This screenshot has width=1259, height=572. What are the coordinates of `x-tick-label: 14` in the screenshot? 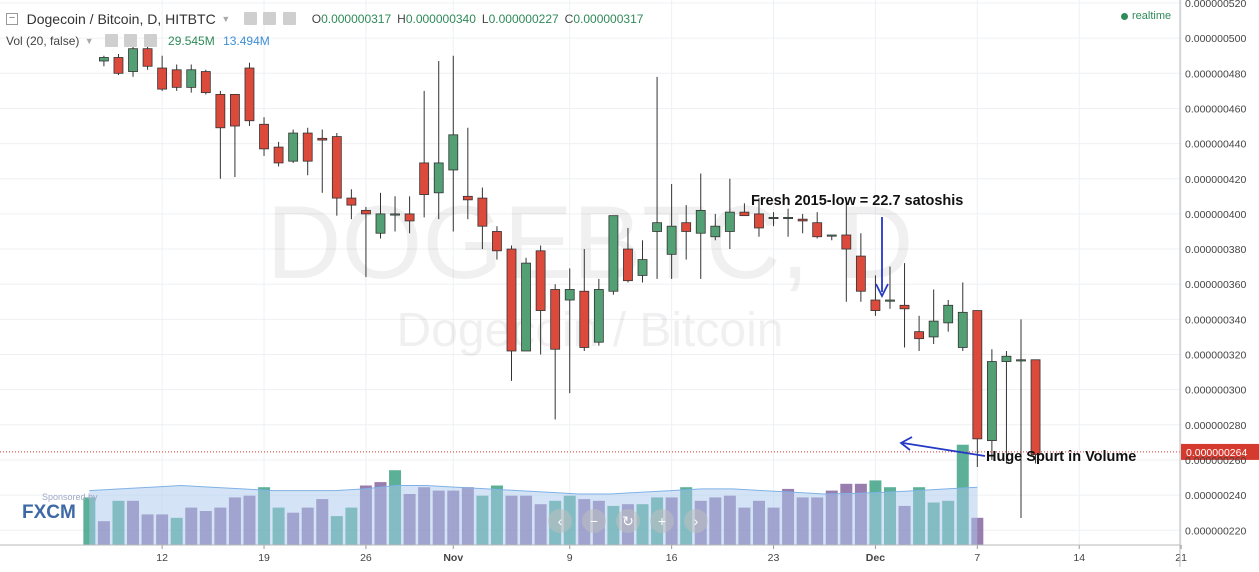 It's located at (1079, 558).